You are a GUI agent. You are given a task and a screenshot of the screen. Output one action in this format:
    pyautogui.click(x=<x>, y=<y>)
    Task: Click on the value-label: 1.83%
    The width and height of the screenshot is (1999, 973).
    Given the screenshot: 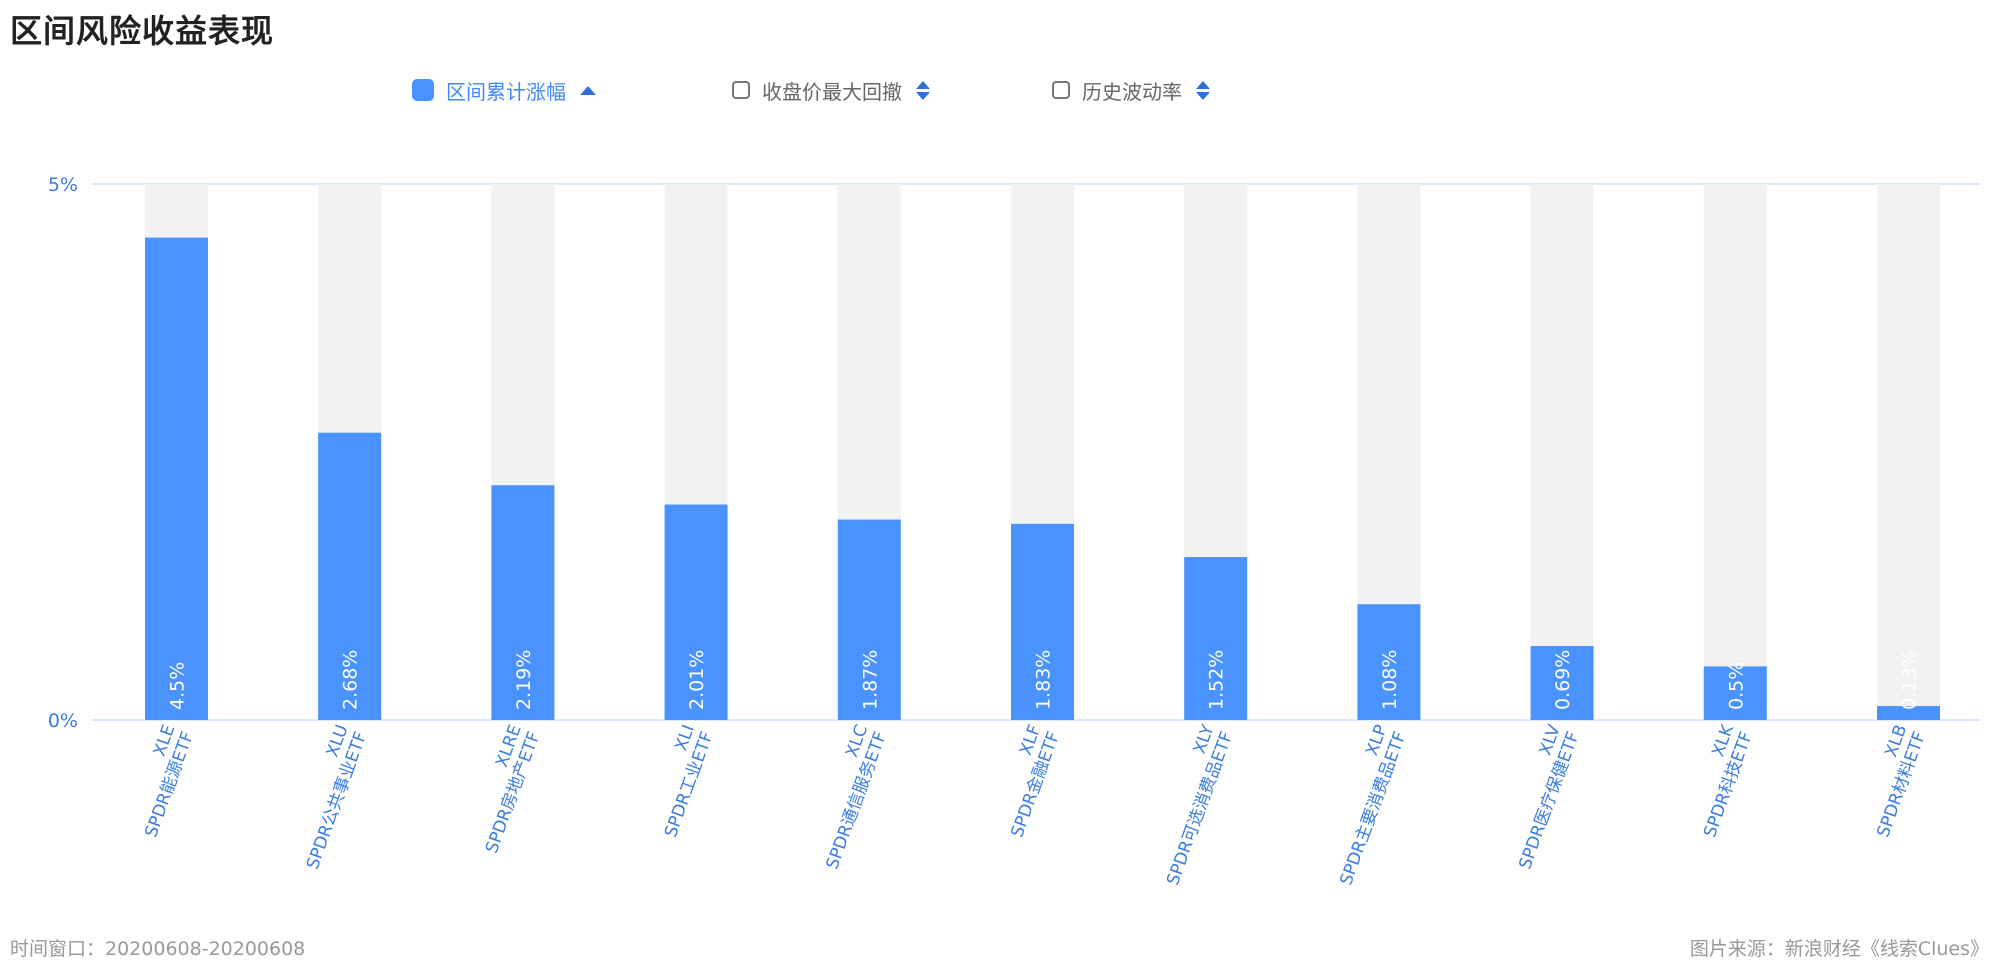 What is the action you would take?
    pyautogui.click(x=1044, y=680)
    